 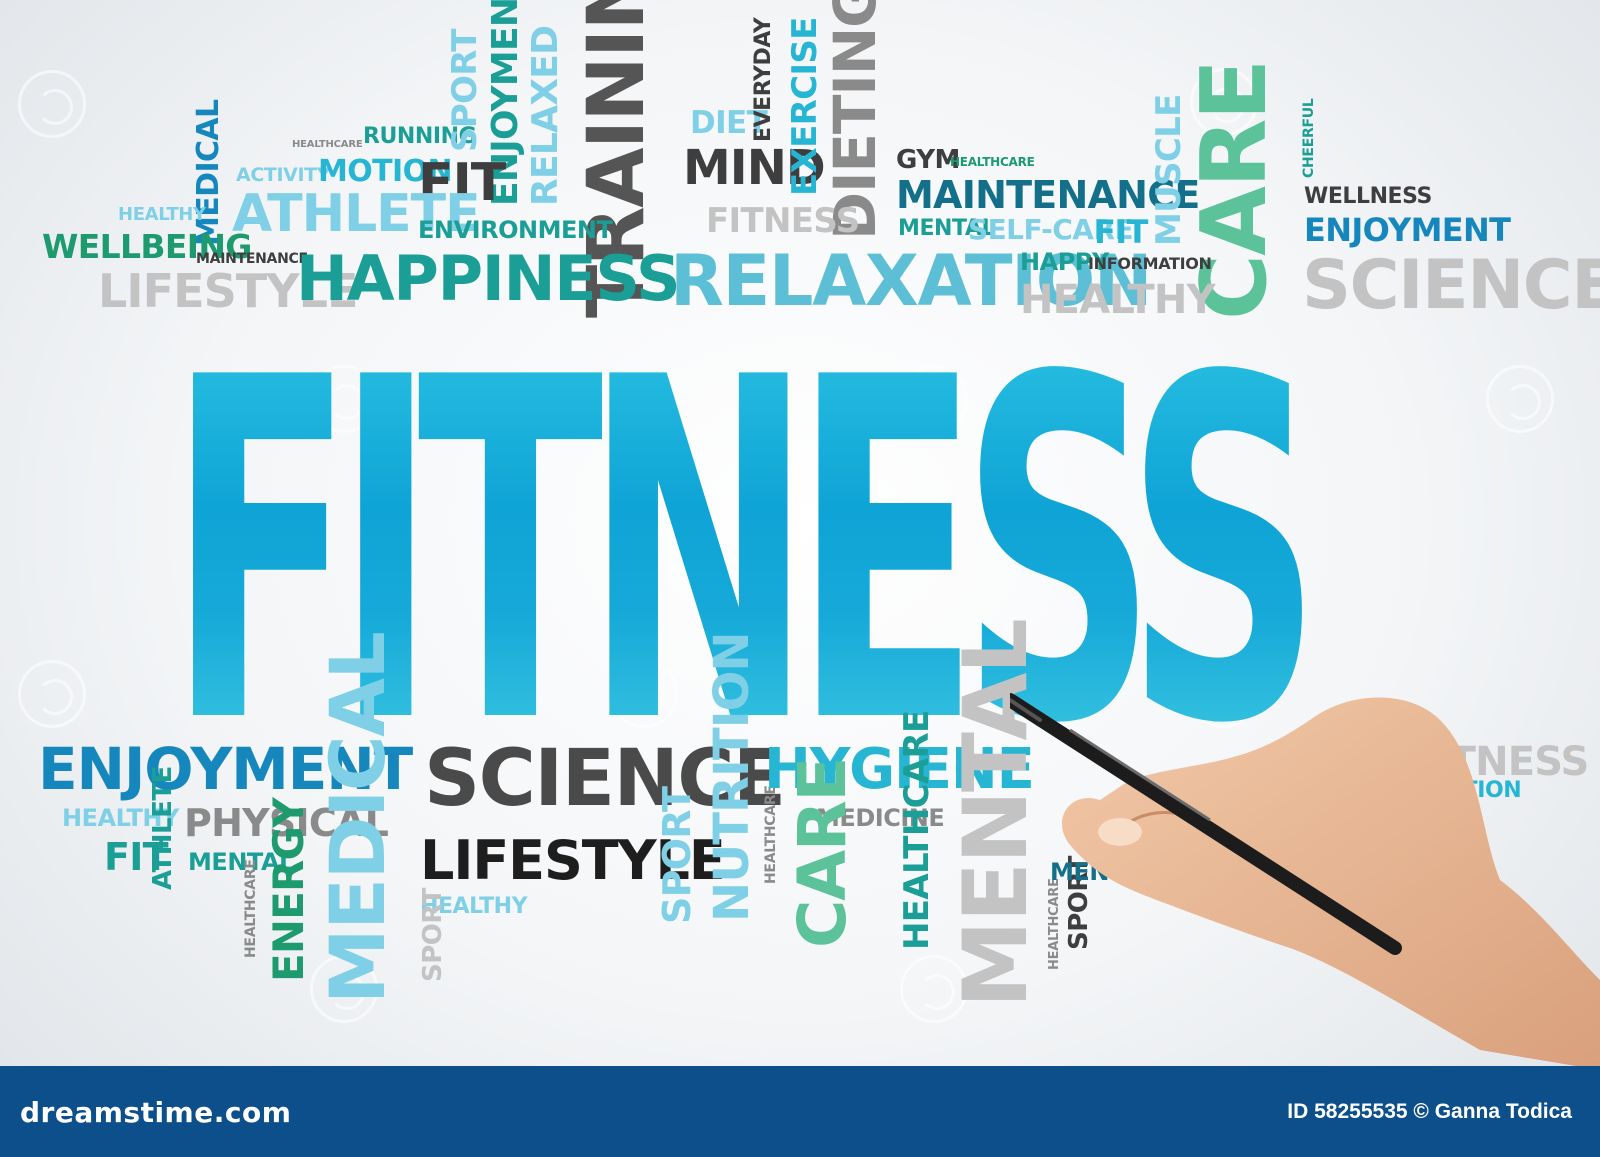 I want to click on cloud-word: HAPPY, so click(x=1064, y=262).